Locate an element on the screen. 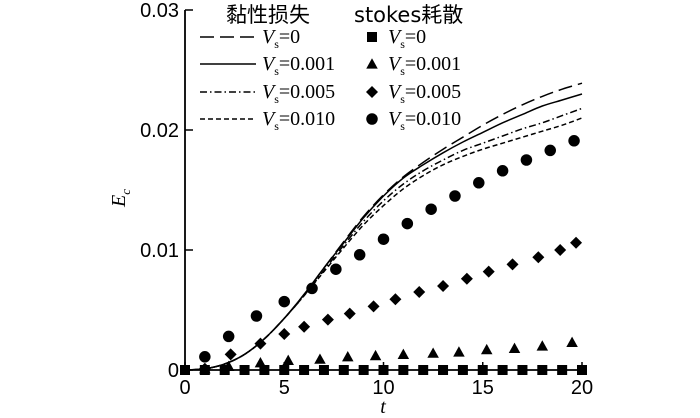  x-tick-label: 20 is located at coordinates (582, 388).